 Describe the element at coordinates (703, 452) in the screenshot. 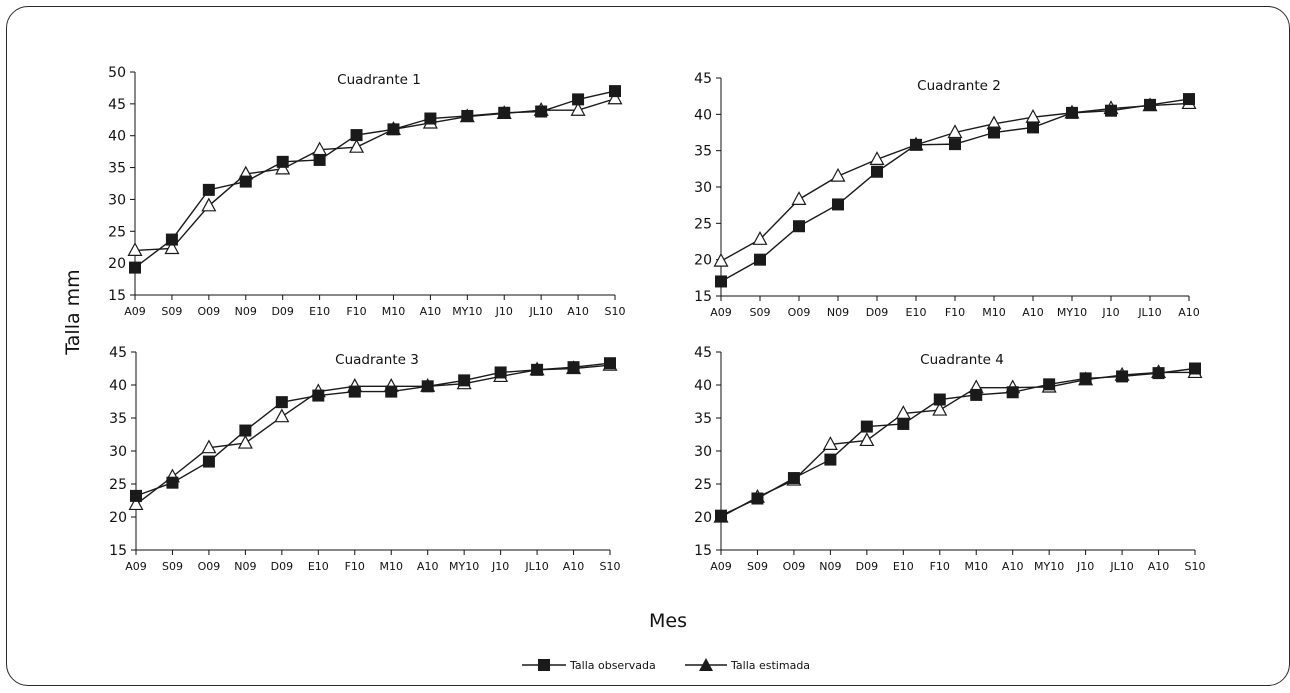

I see `y-tick-label: 30` at that location.